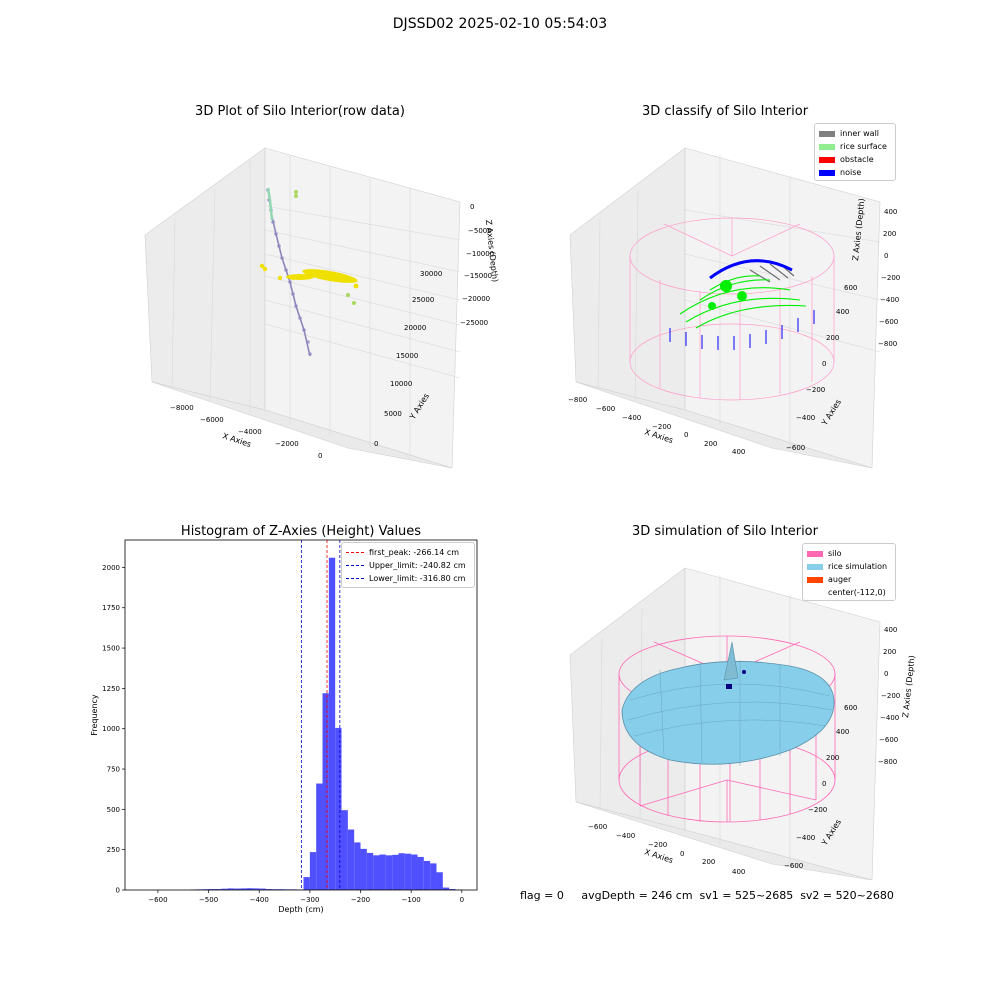 This screenshot has width=1000, height=1000. I want to click on histogram-ytick-label: 1250, so click(111, 689).